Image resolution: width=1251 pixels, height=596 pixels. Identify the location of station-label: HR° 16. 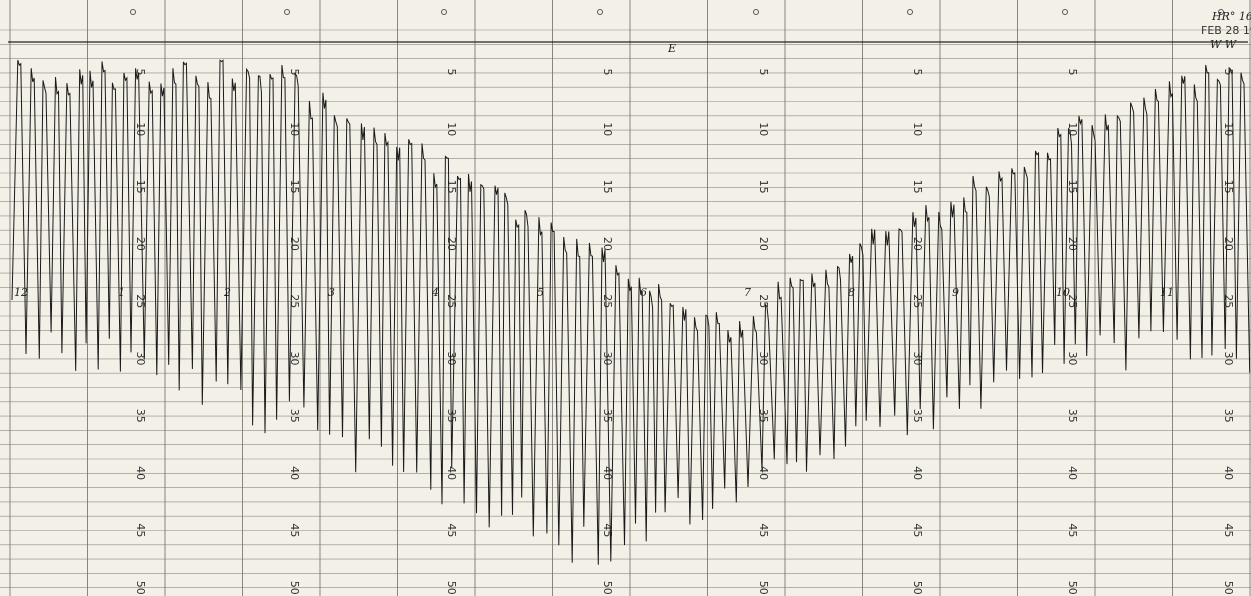
(1231, 16).